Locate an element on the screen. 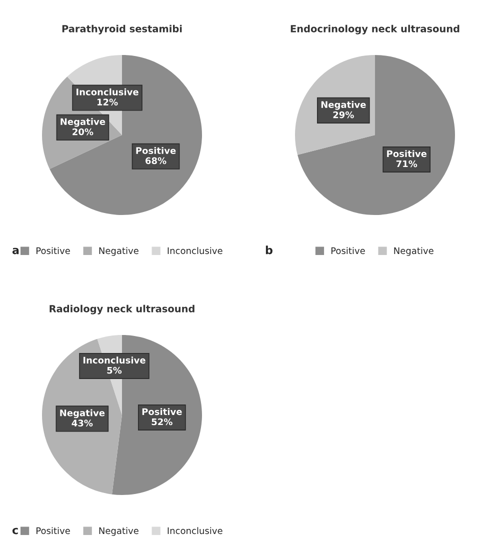 This screenshot has width=496, height=554. data-label: 52% is located at coordinates (162, 422).